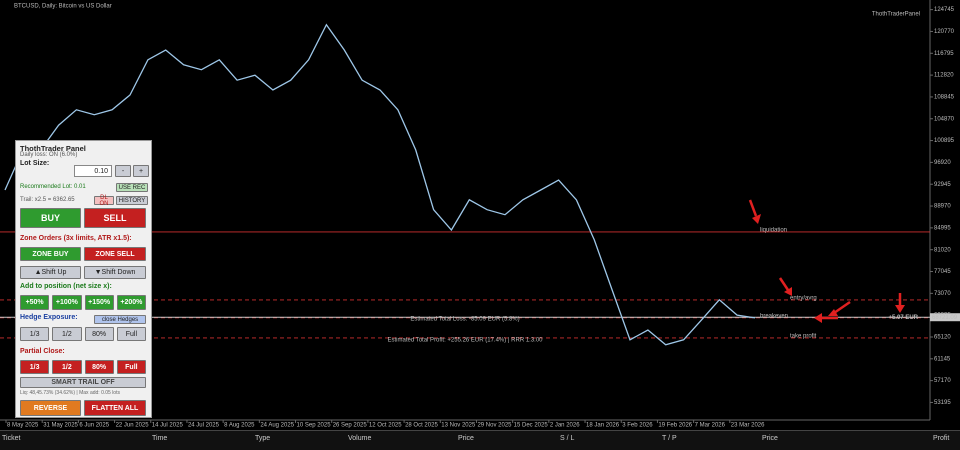  What do you see at coordinates (239, 426) in the screenshot?
I see `date-label: 8 Aug 2025` at bounding box center [239, 426].